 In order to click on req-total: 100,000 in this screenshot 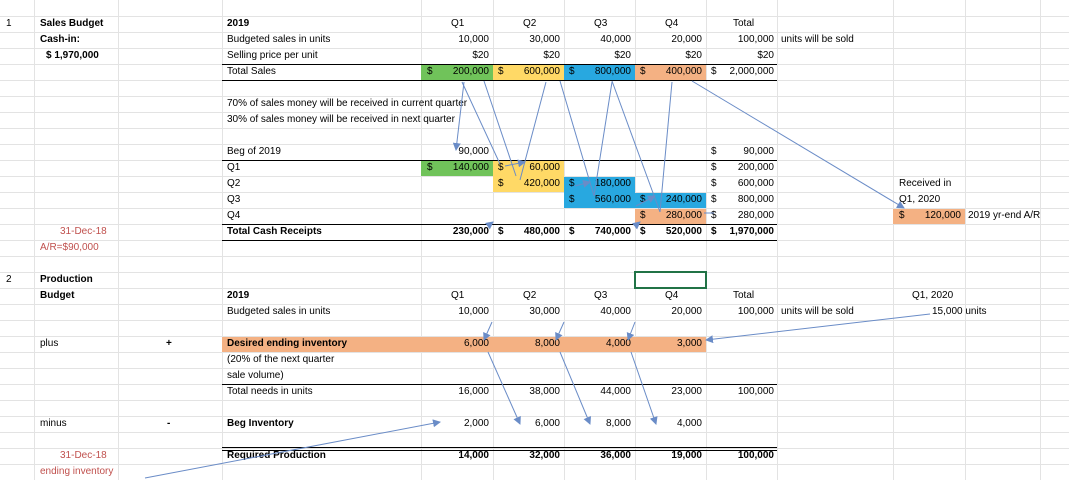, I will do `click(755, 455)`.